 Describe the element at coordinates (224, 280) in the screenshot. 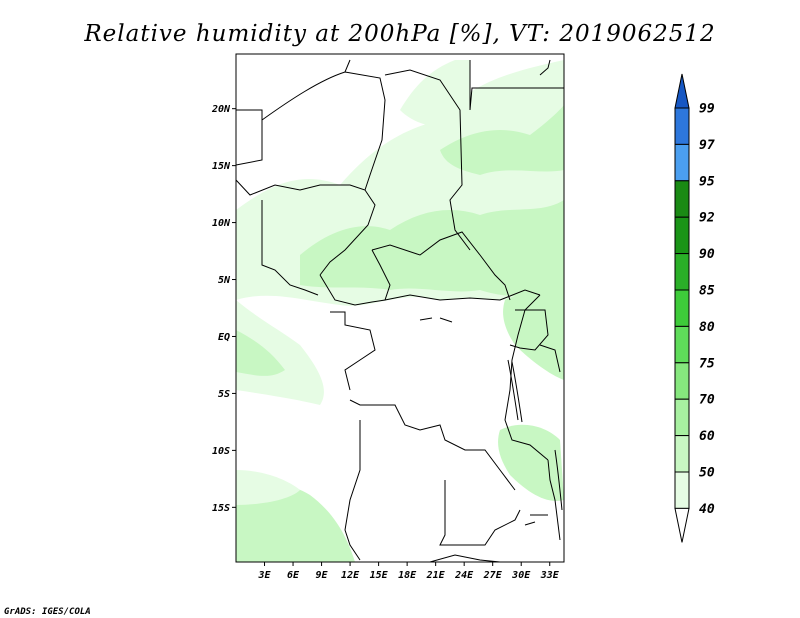

I see `lat-tick-label: 5N` at that location.